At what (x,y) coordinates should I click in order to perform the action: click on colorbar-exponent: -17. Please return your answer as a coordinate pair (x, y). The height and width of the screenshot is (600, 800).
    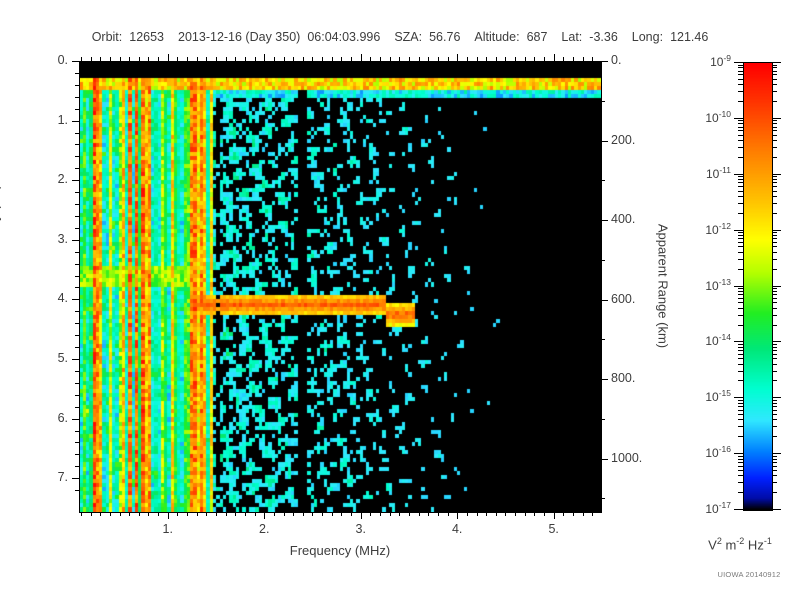
    Looking at the image, I should click on (724, 505).